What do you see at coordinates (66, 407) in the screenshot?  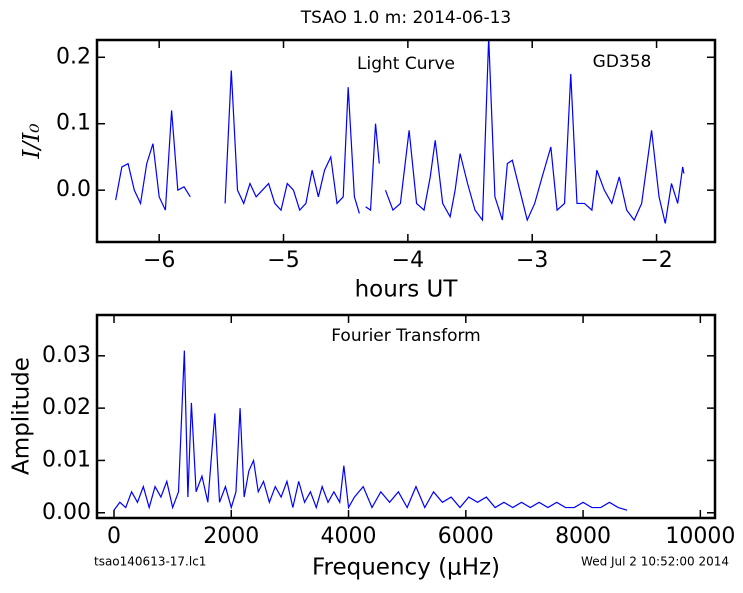 I see `y-tick-label: 0.02` at bounding box center [66, 407].